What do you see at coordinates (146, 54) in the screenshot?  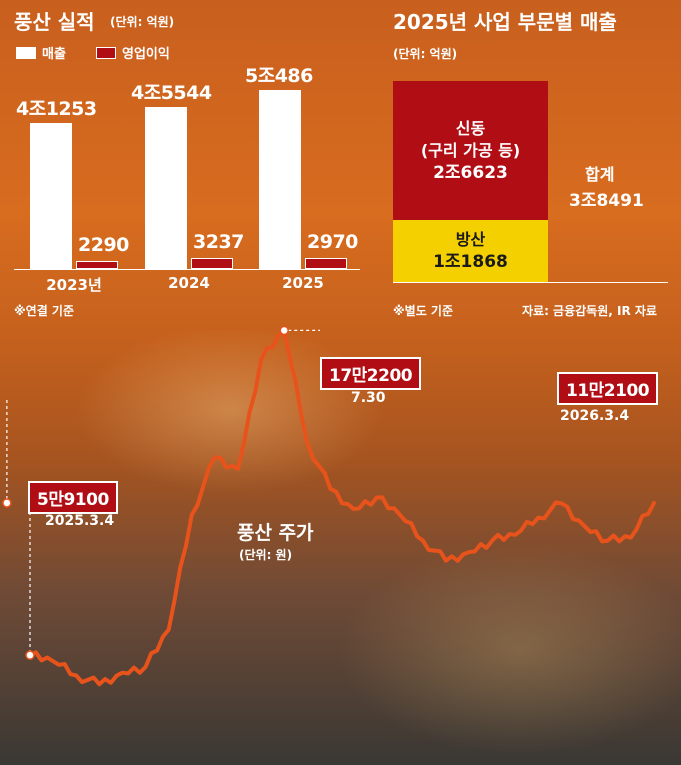 I see `legend-op-label: 영업이익` at bounding box center [146, 54].